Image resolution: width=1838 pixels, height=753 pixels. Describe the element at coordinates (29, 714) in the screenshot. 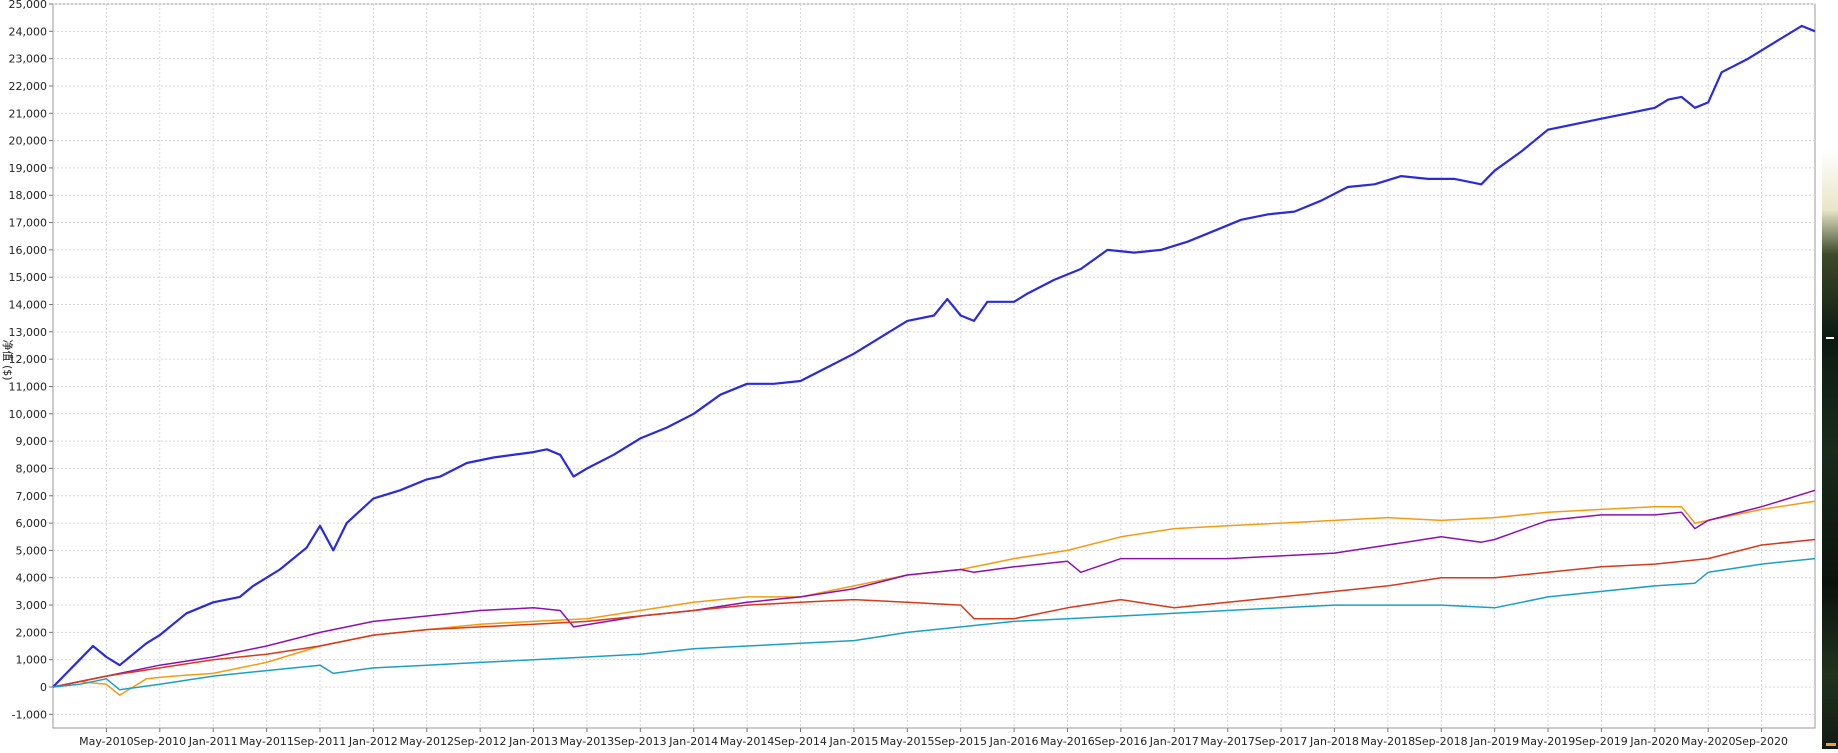

I see `y-tick-label: -1,000` at that location.